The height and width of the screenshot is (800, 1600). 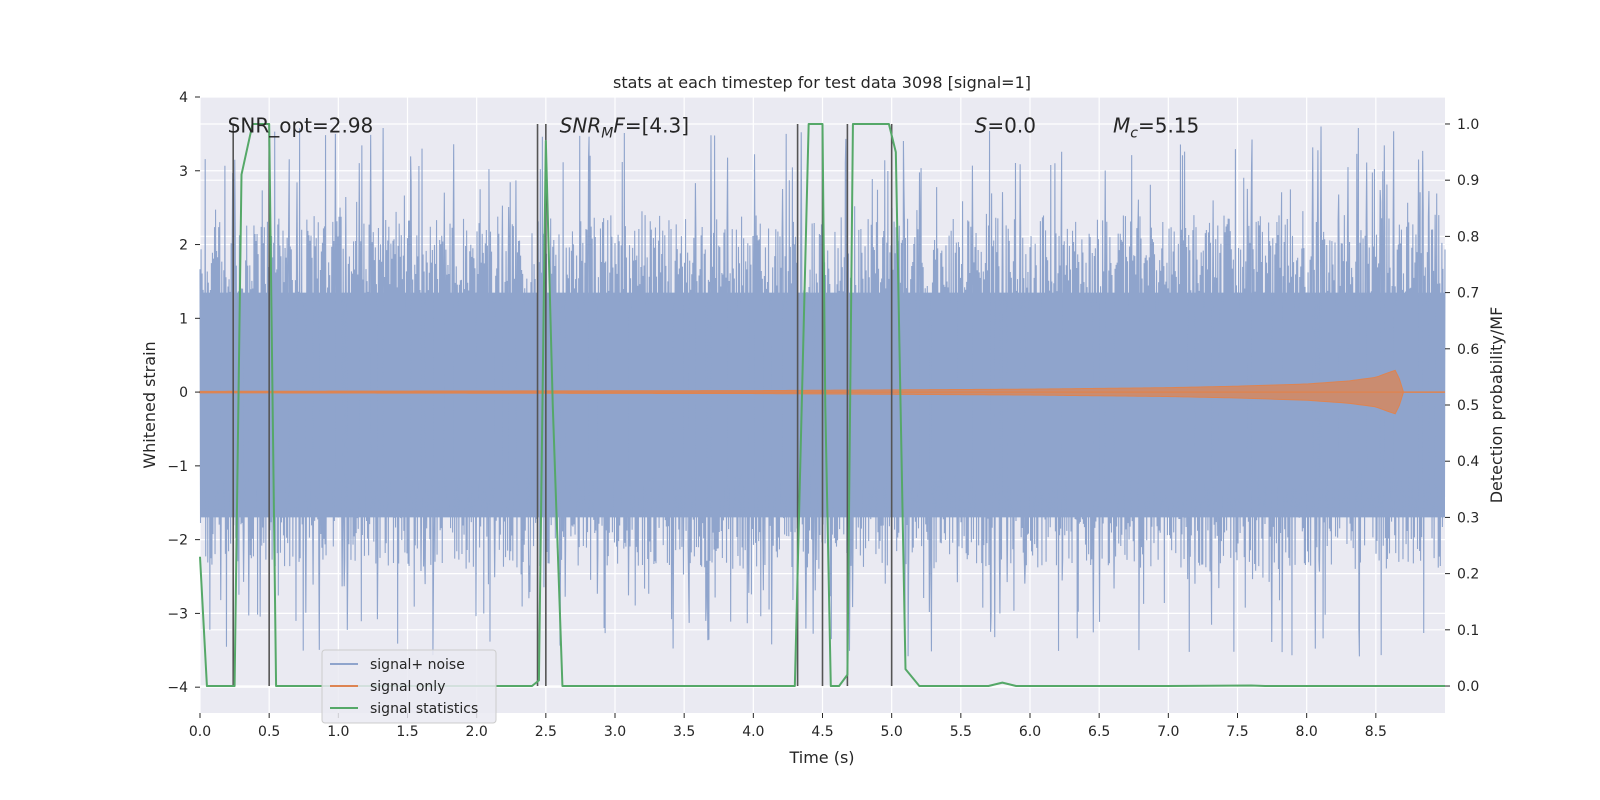 What do you see at coordinates (714, 128) in the screenshot?
I see `annotations: SNR_opt=2.98 SNRMF=[4.3] S=0.0 Mc=5.15` at bounding box center [714, 128].